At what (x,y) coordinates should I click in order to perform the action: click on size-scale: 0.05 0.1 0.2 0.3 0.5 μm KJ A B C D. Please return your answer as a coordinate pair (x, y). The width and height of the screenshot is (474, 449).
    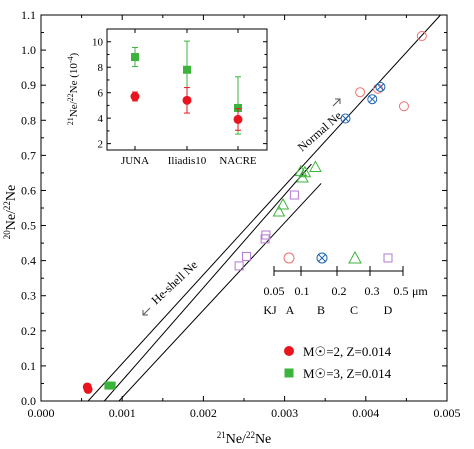
    Looking at the image, I should click on (345, 283).